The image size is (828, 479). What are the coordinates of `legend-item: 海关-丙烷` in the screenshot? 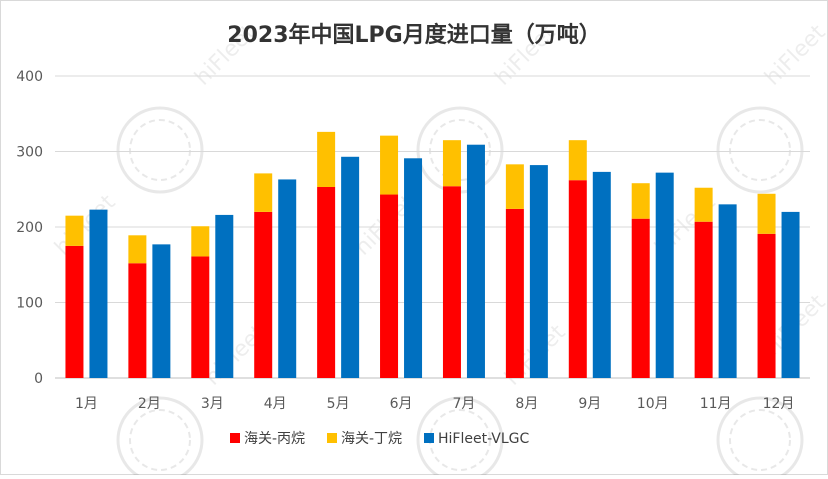 It's located at (267, 439).